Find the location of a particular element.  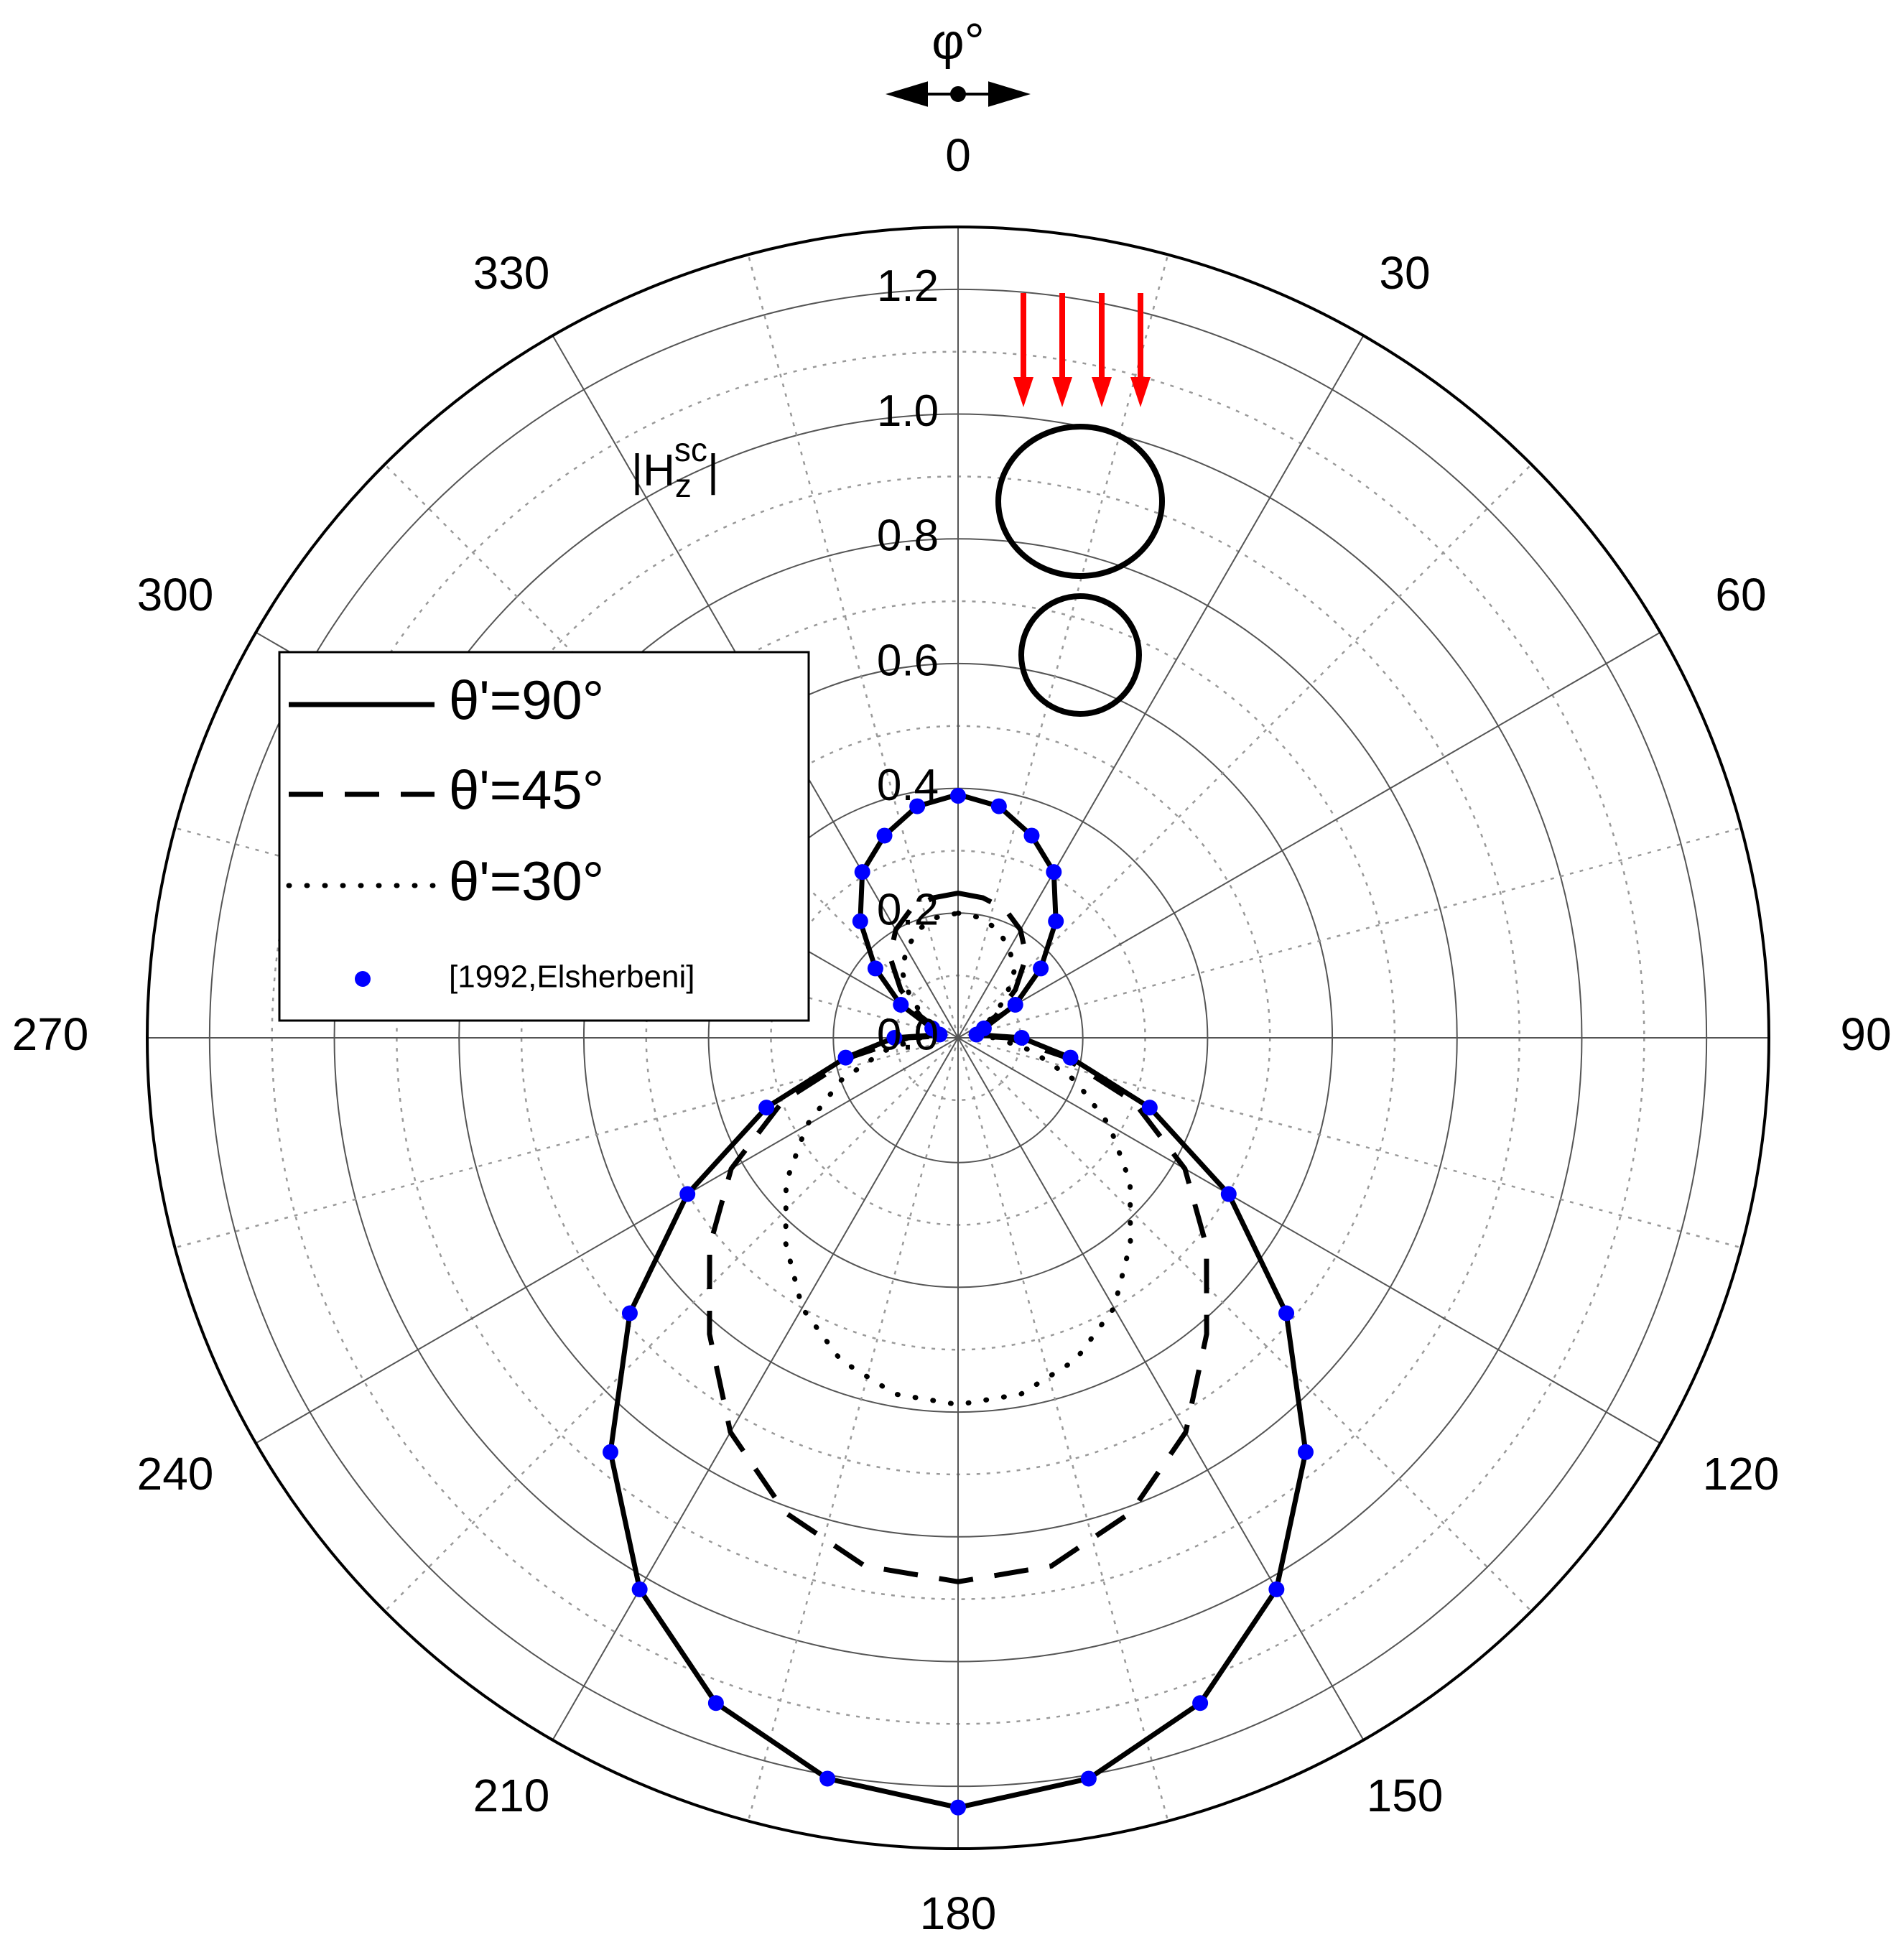

r-label-end: | is located at coordinates (713, 471).